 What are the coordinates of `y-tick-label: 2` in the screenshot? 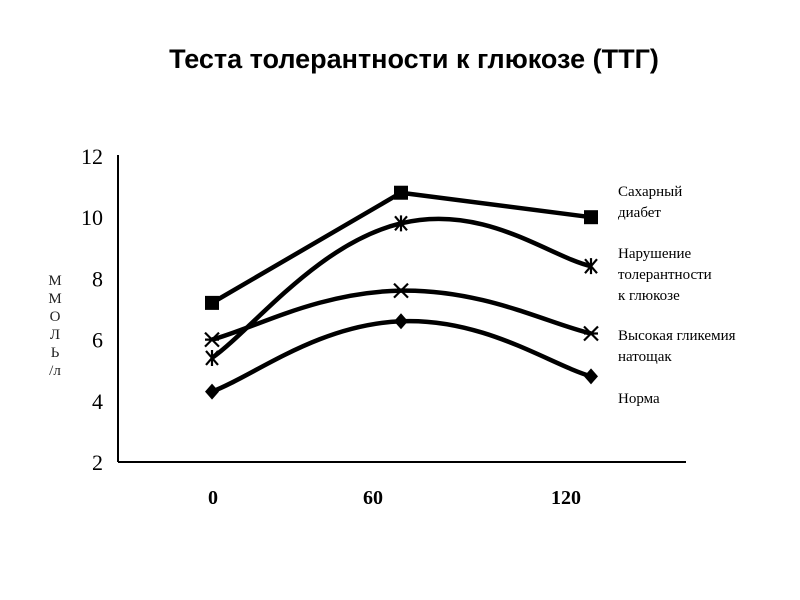 It's located at (97, 462).